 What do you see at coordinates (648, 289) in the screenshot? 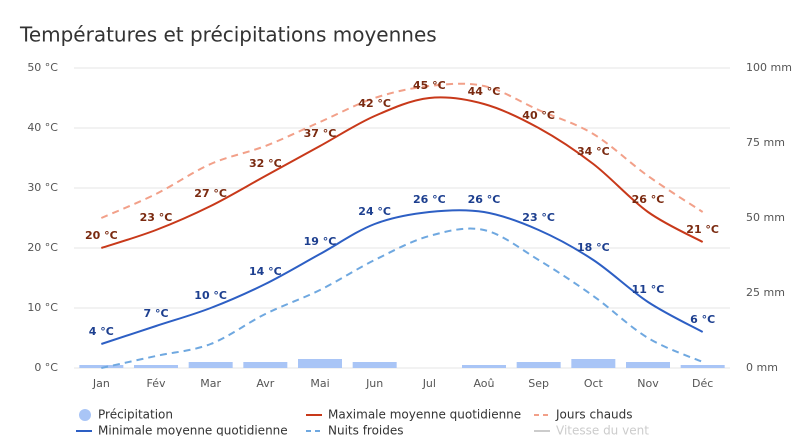
I see `data-label: 11 °C` at bounding box center [648, 289].